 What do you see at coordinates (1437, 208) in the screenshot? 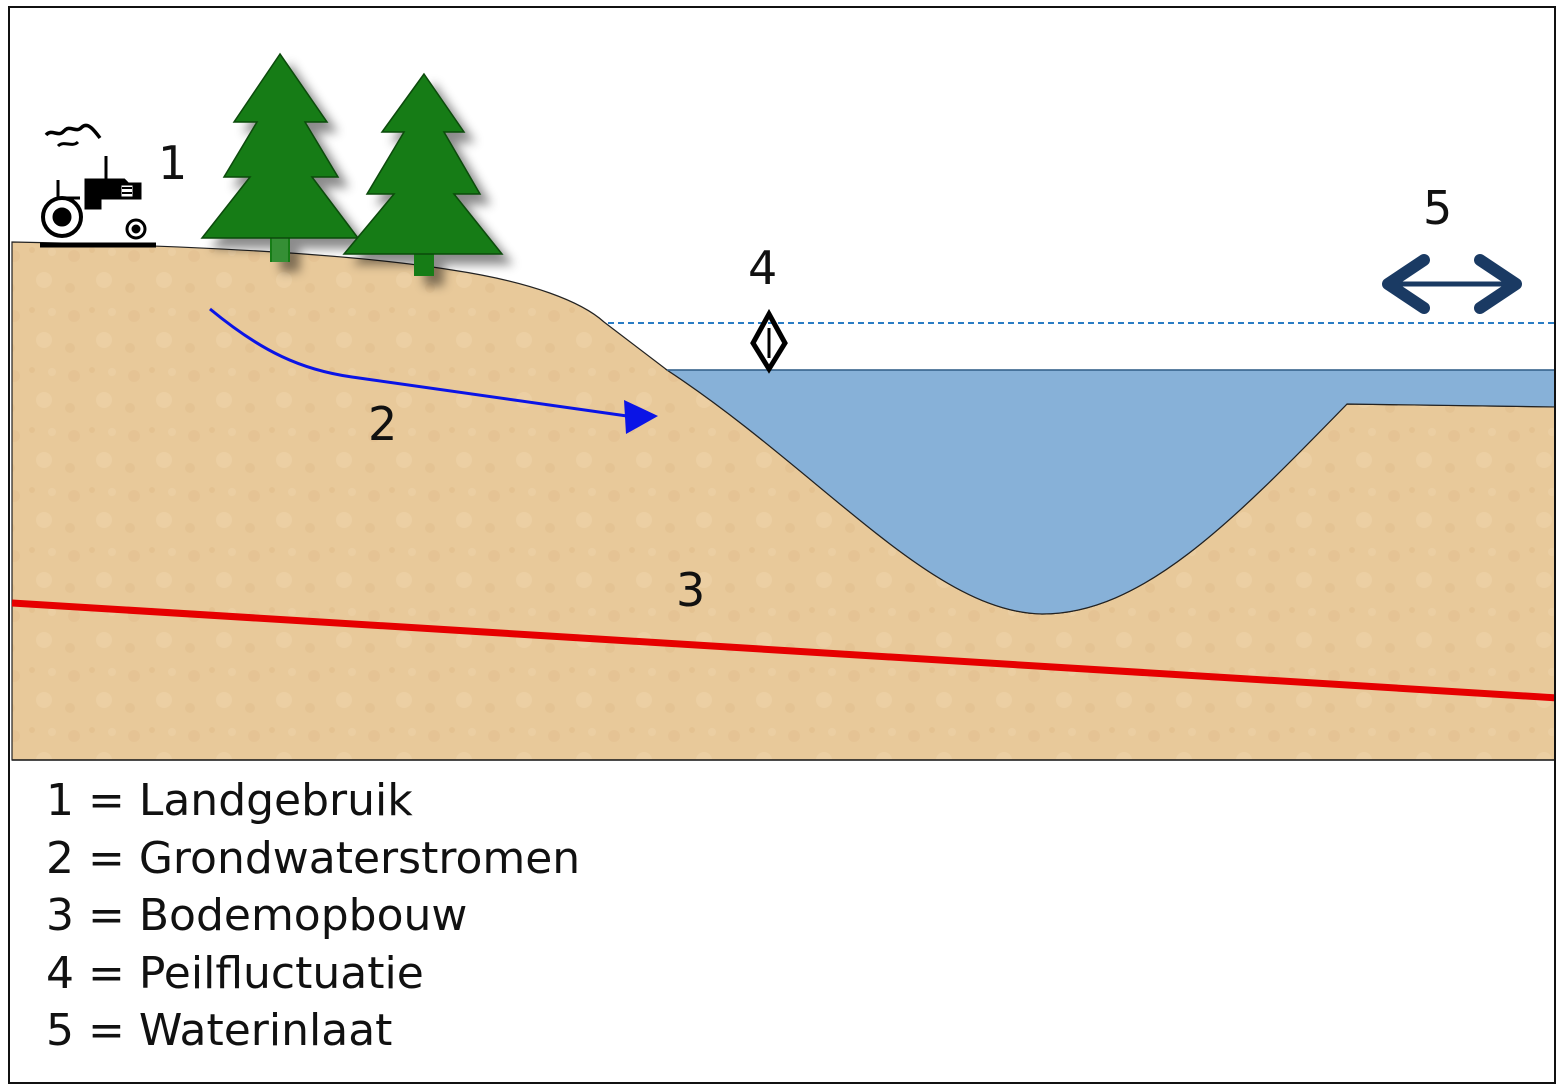
I see `diagram-label-5: 5` at bounding box center [1437, 208].